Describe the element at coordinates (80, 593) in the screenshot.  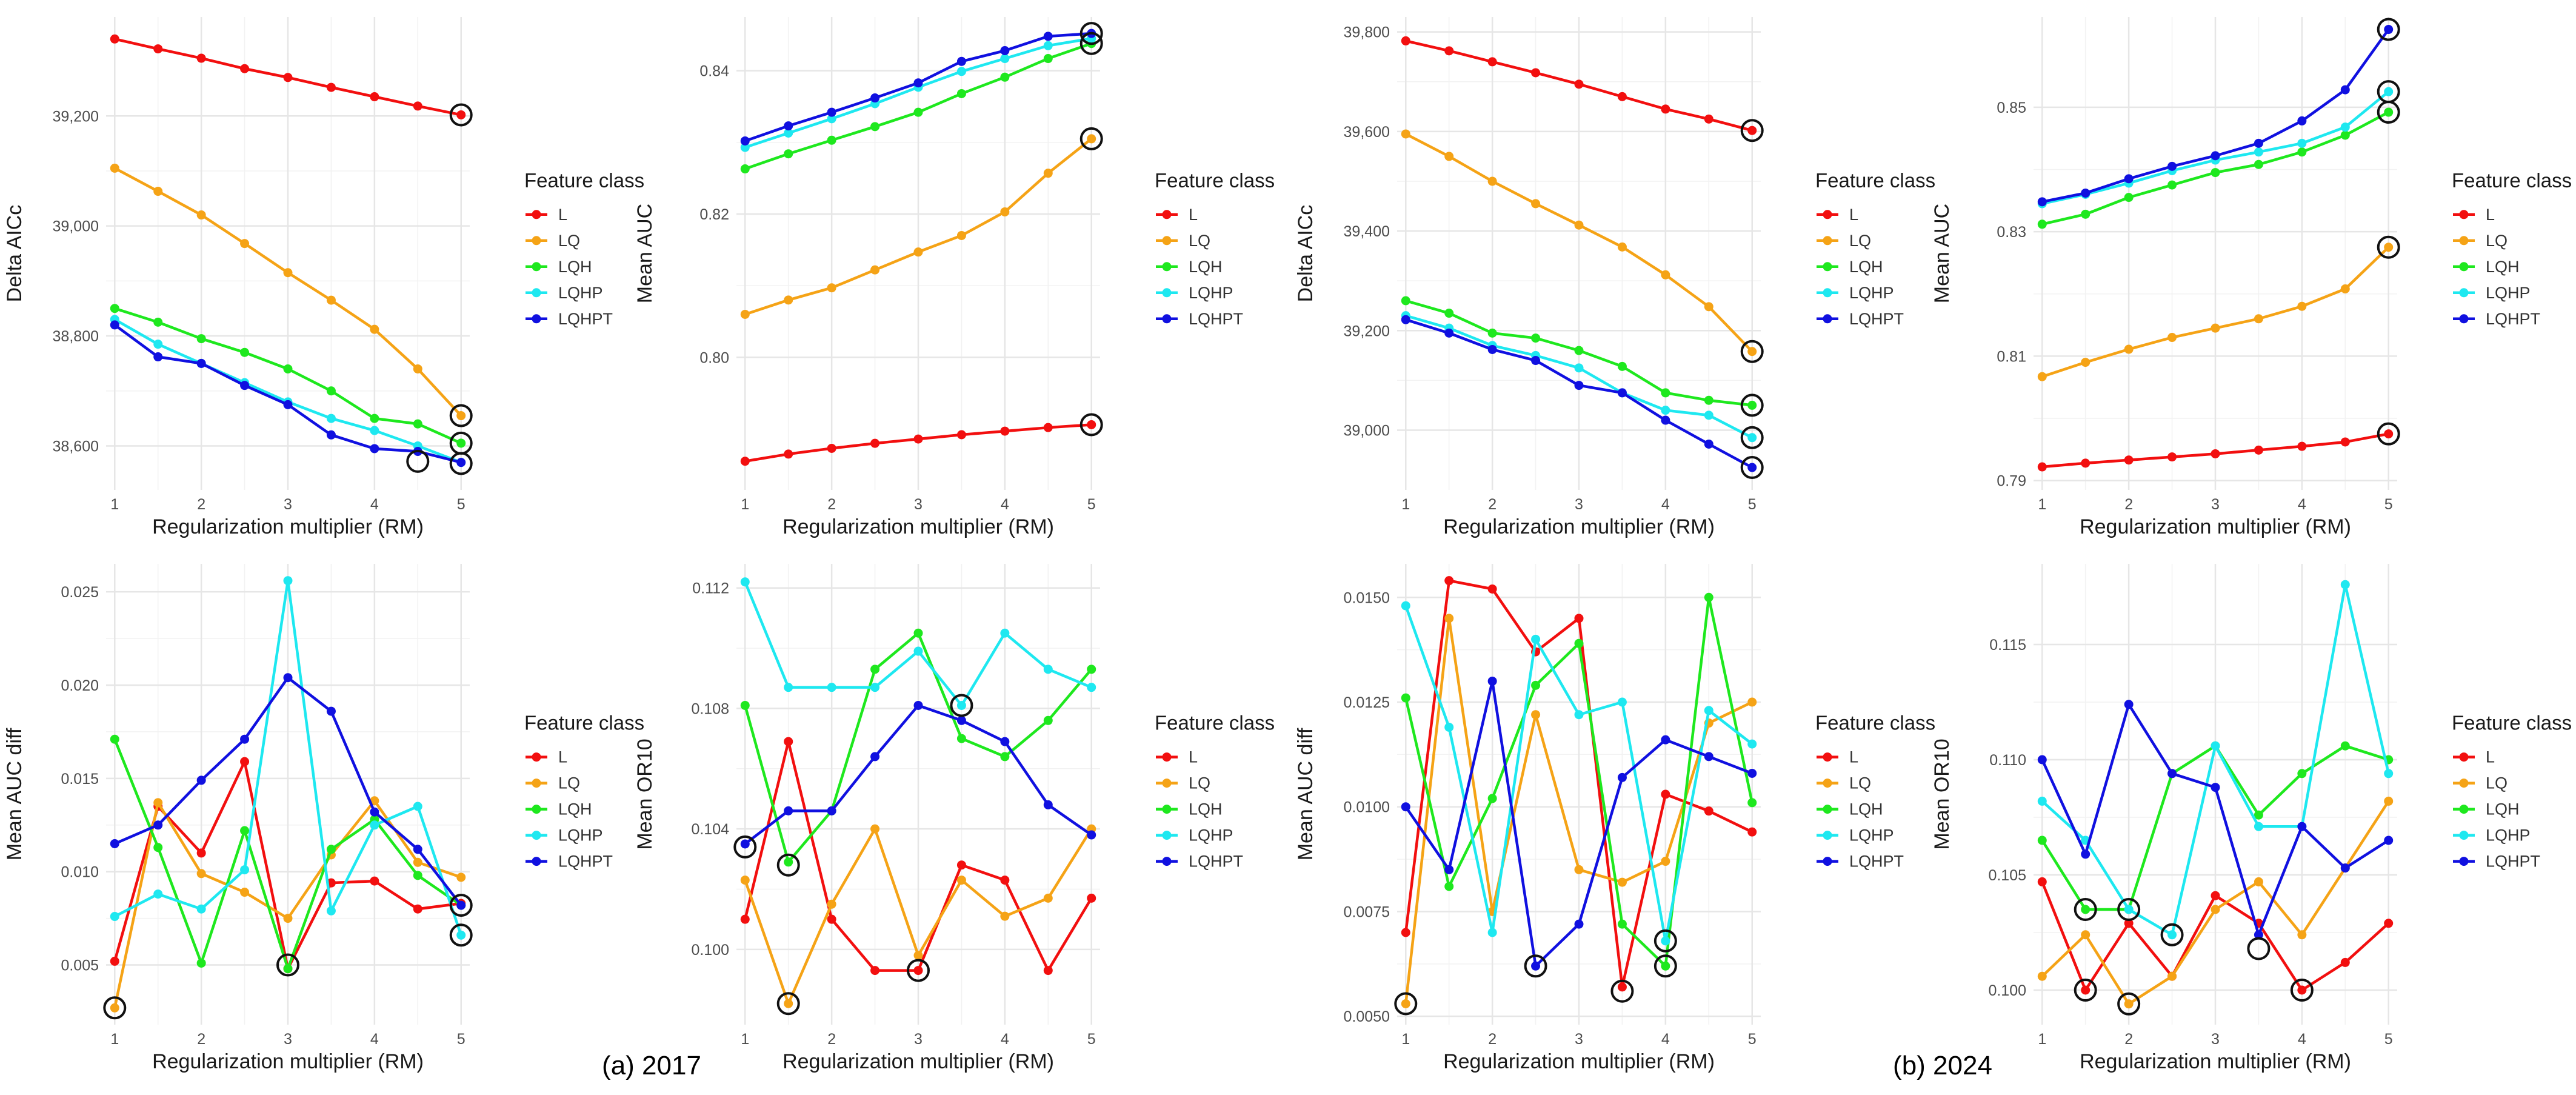
I see `y-tick-label: 0.025` at that location.